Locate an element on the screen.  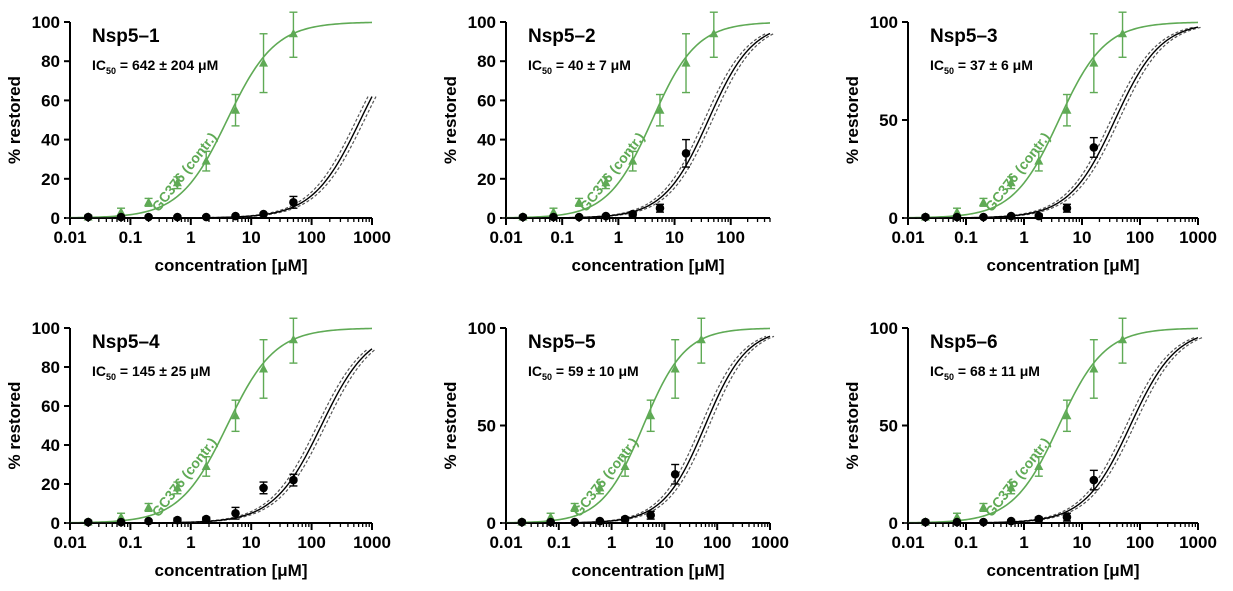
ic50-label: IC50 = 40 ± 7 μM is located at coordinates (579, 66).